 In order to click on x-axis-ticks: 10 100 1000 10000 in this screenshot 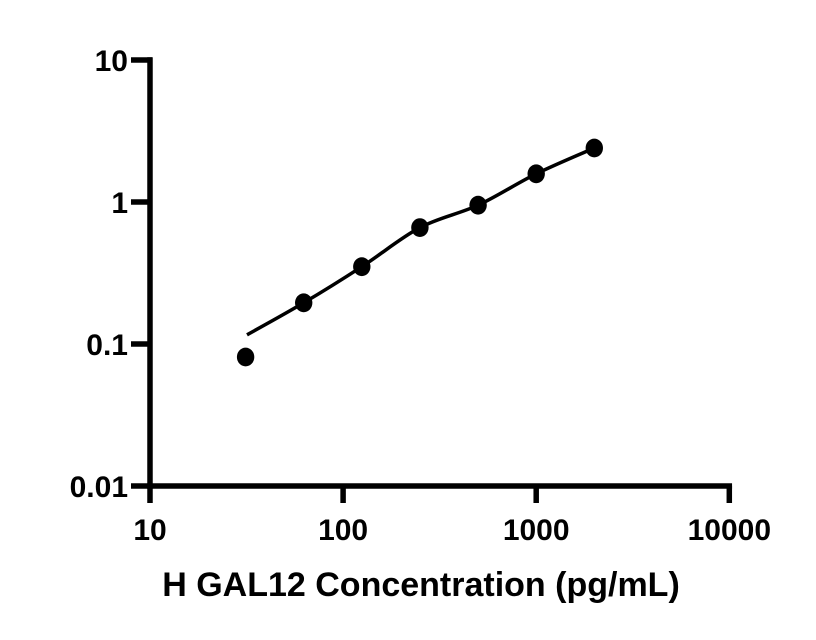, I will do `click(452, 516)`.